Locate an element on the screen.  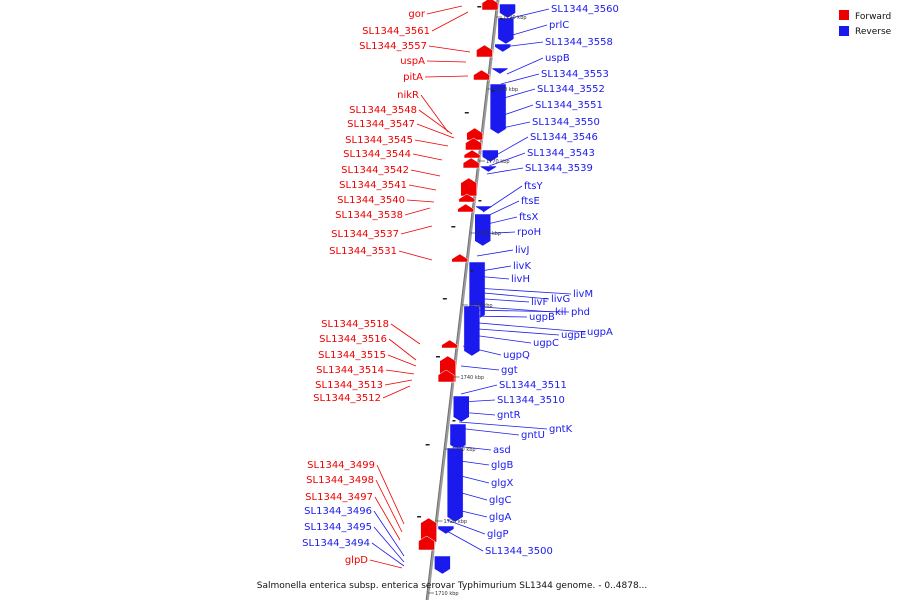
legend-forward-swatch is located at coordinates (844, 15).